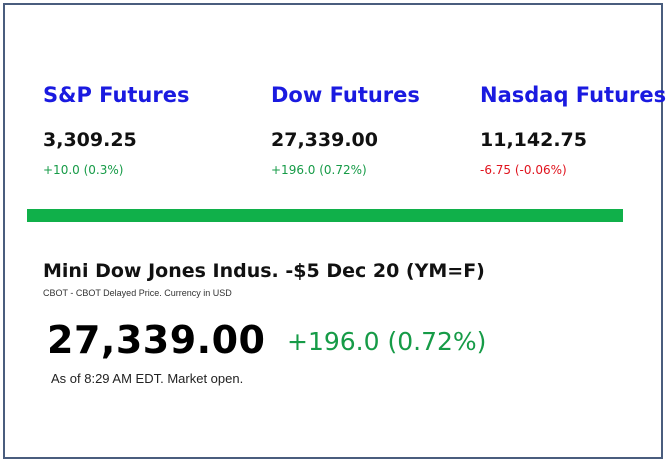 Image resolution: width=670 pixels, height=466 pixels. I want to click on futures-name: Dow Futures, so click(345, 95).